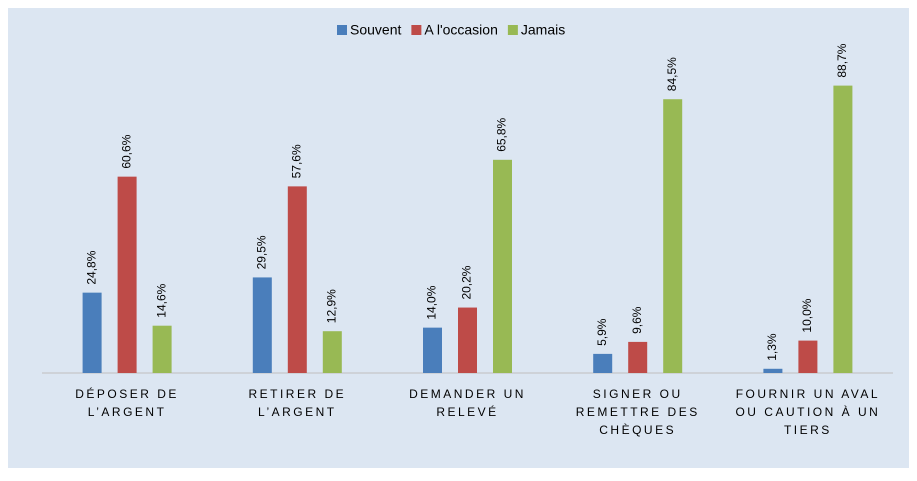 The image size is (917, 481). Describe the element at coordinates (331, 306) in the screenshot. I see `data-label: 12,9%` at that location.